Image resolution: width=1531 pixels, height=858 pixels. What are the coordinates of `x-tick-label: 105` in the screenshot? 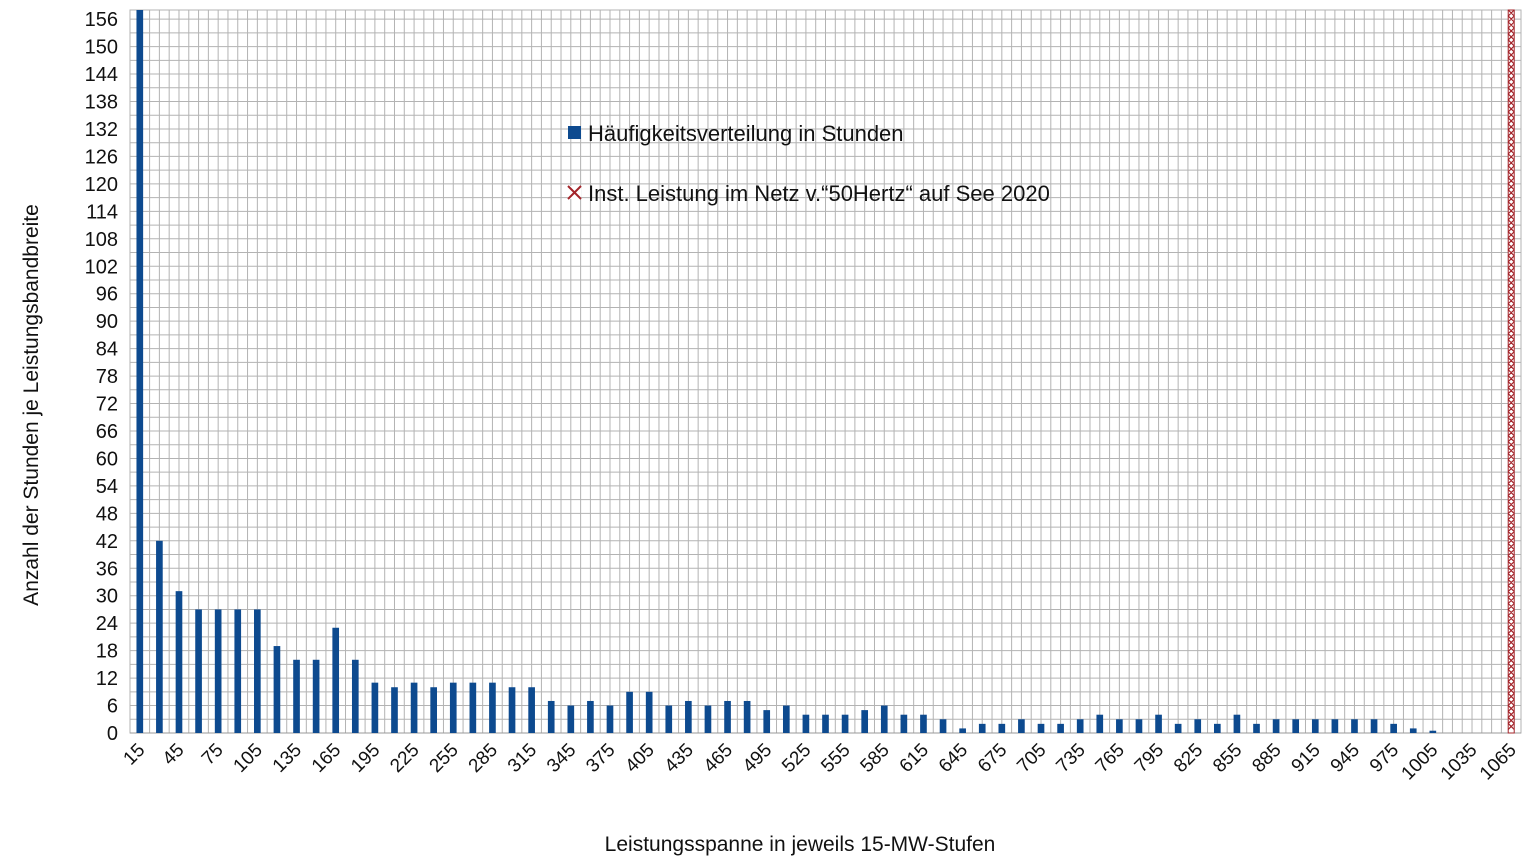 It's located at (248, 758).